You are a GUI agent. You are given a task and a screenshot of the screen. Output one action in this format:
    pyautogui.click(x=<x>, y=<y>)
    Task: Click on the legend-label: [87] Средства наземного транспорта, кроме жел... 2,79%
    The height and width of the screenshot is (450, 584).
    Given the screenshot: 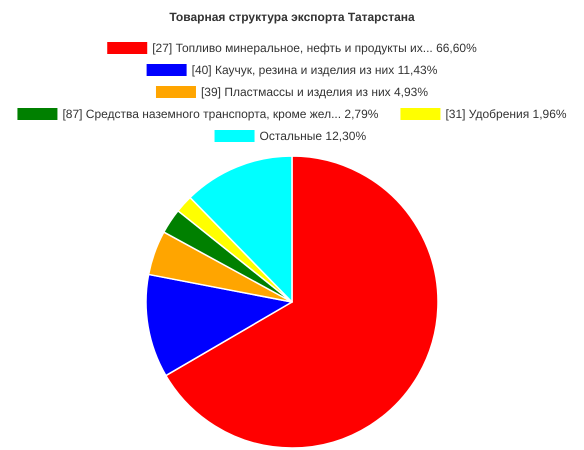 What is the action you would take?
    pyautogui.click(x=220, y=114)
    